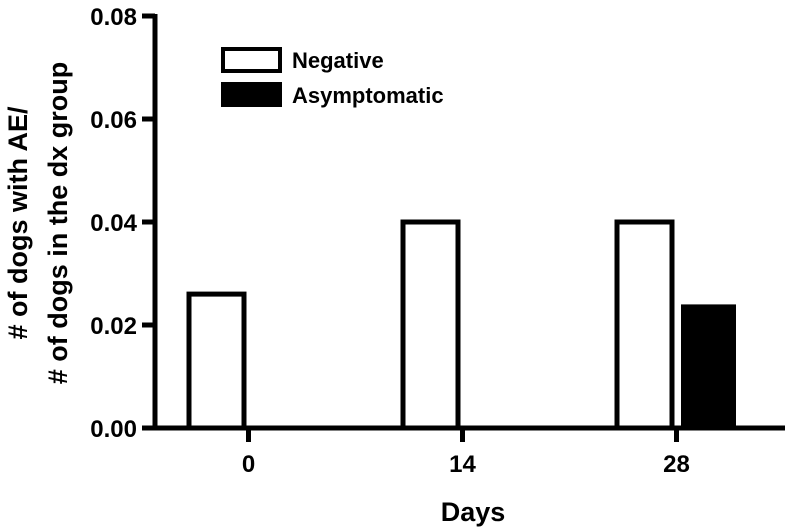 The height and width of the screenshot is (530, 789). I want to click on x-axis: 0 14 28, so click(469, 451).